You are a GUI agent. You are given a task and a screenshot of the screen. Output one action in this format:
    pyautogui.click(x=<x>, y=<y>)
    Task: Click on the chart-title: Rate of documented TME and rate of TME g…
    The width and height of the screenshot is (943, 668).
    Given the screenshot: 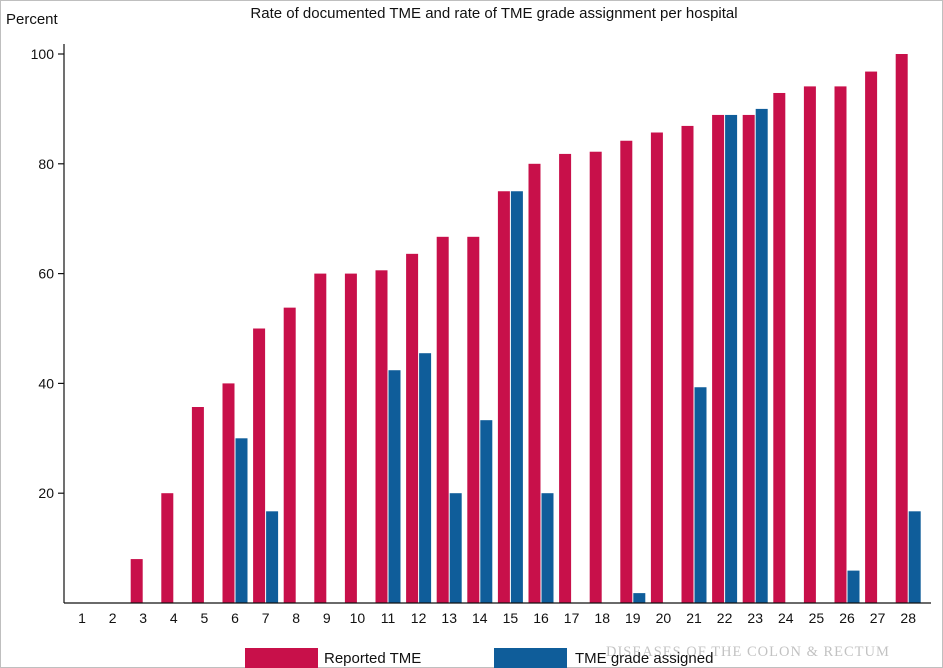 What is the action you would take?
    pyautogui.click(x=493, y=13)
    